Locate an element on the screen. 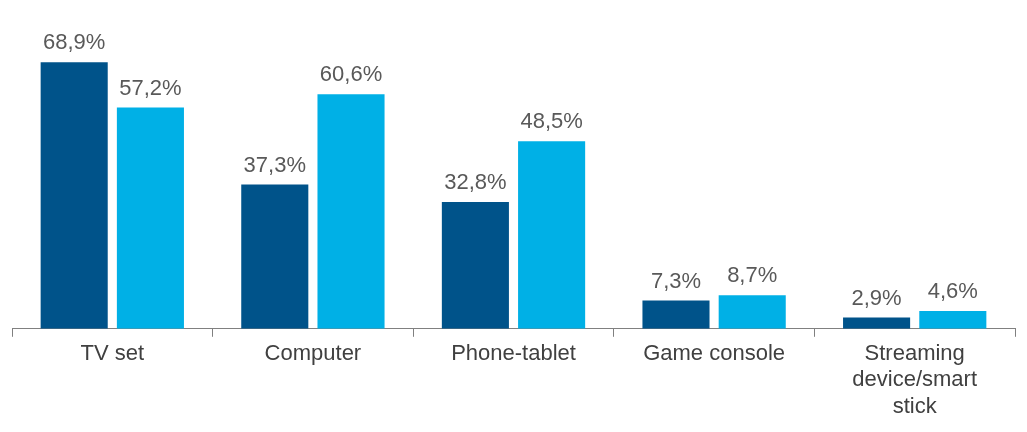 The height and width of the screenshot is (432, 1027). x-tick-label: Phone-tablet is located at coordinates (513, 353).